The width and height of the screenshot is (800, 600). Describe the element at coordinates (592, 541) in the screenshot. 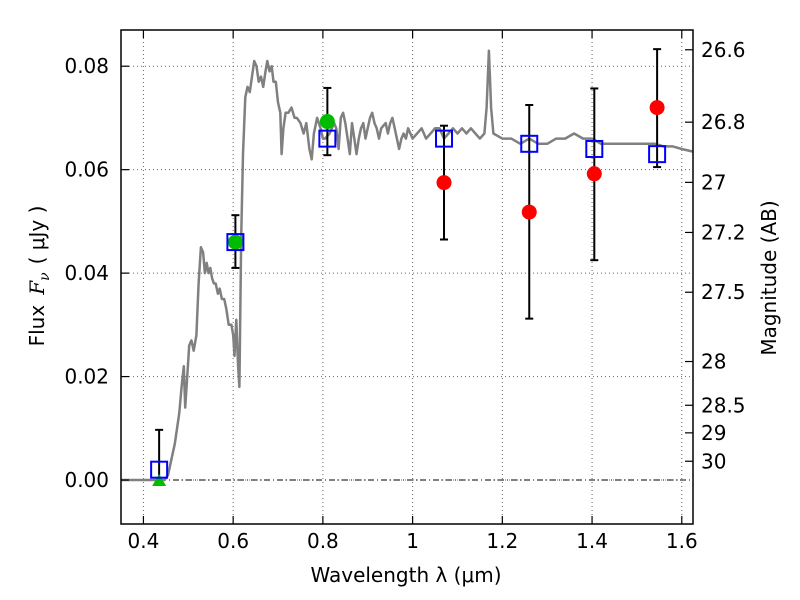

I see `x-tick-label: 1.4` at that location.